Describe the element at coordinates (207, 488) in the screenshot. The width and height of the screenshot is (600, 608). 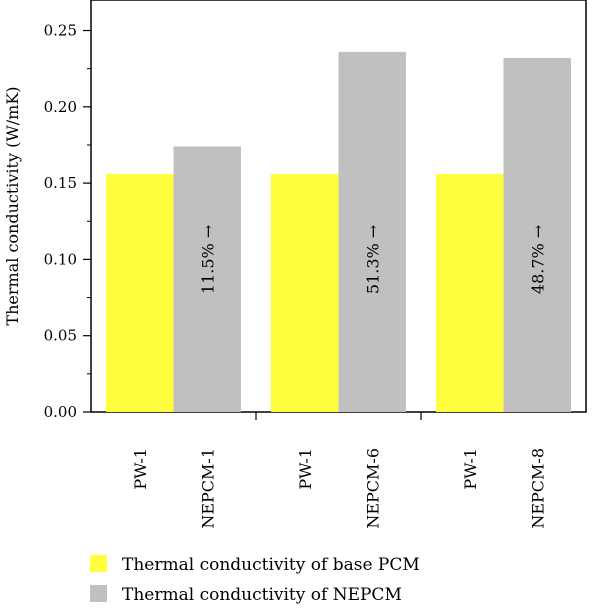
I see `x-tick-label: NEPCM-1` at that location.